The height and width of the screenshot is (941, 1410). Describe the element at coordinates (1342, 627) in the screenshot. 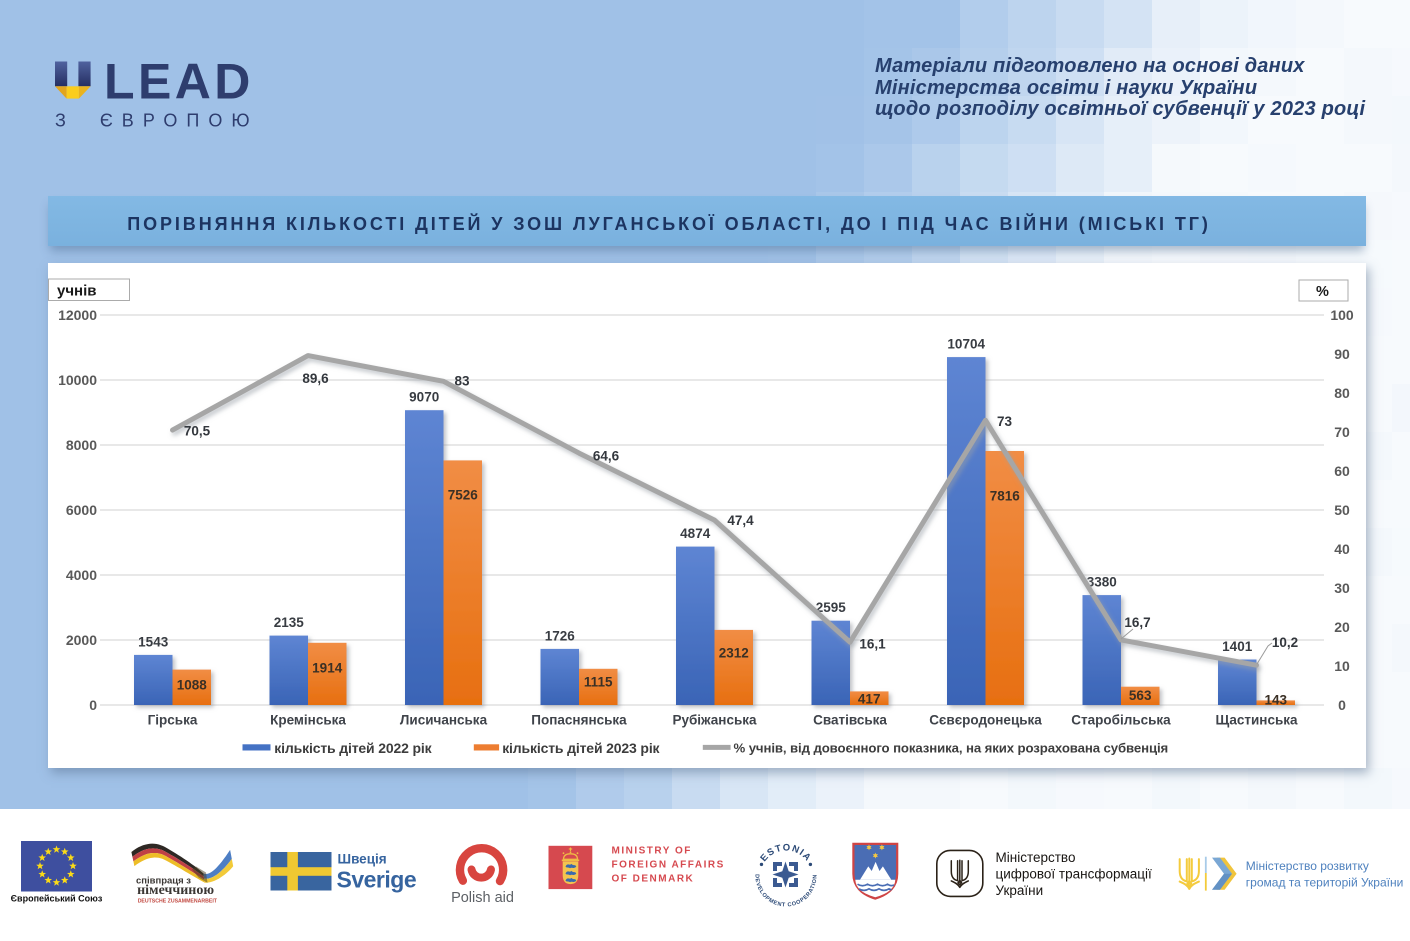

I see `svg-text: 20` at that location.